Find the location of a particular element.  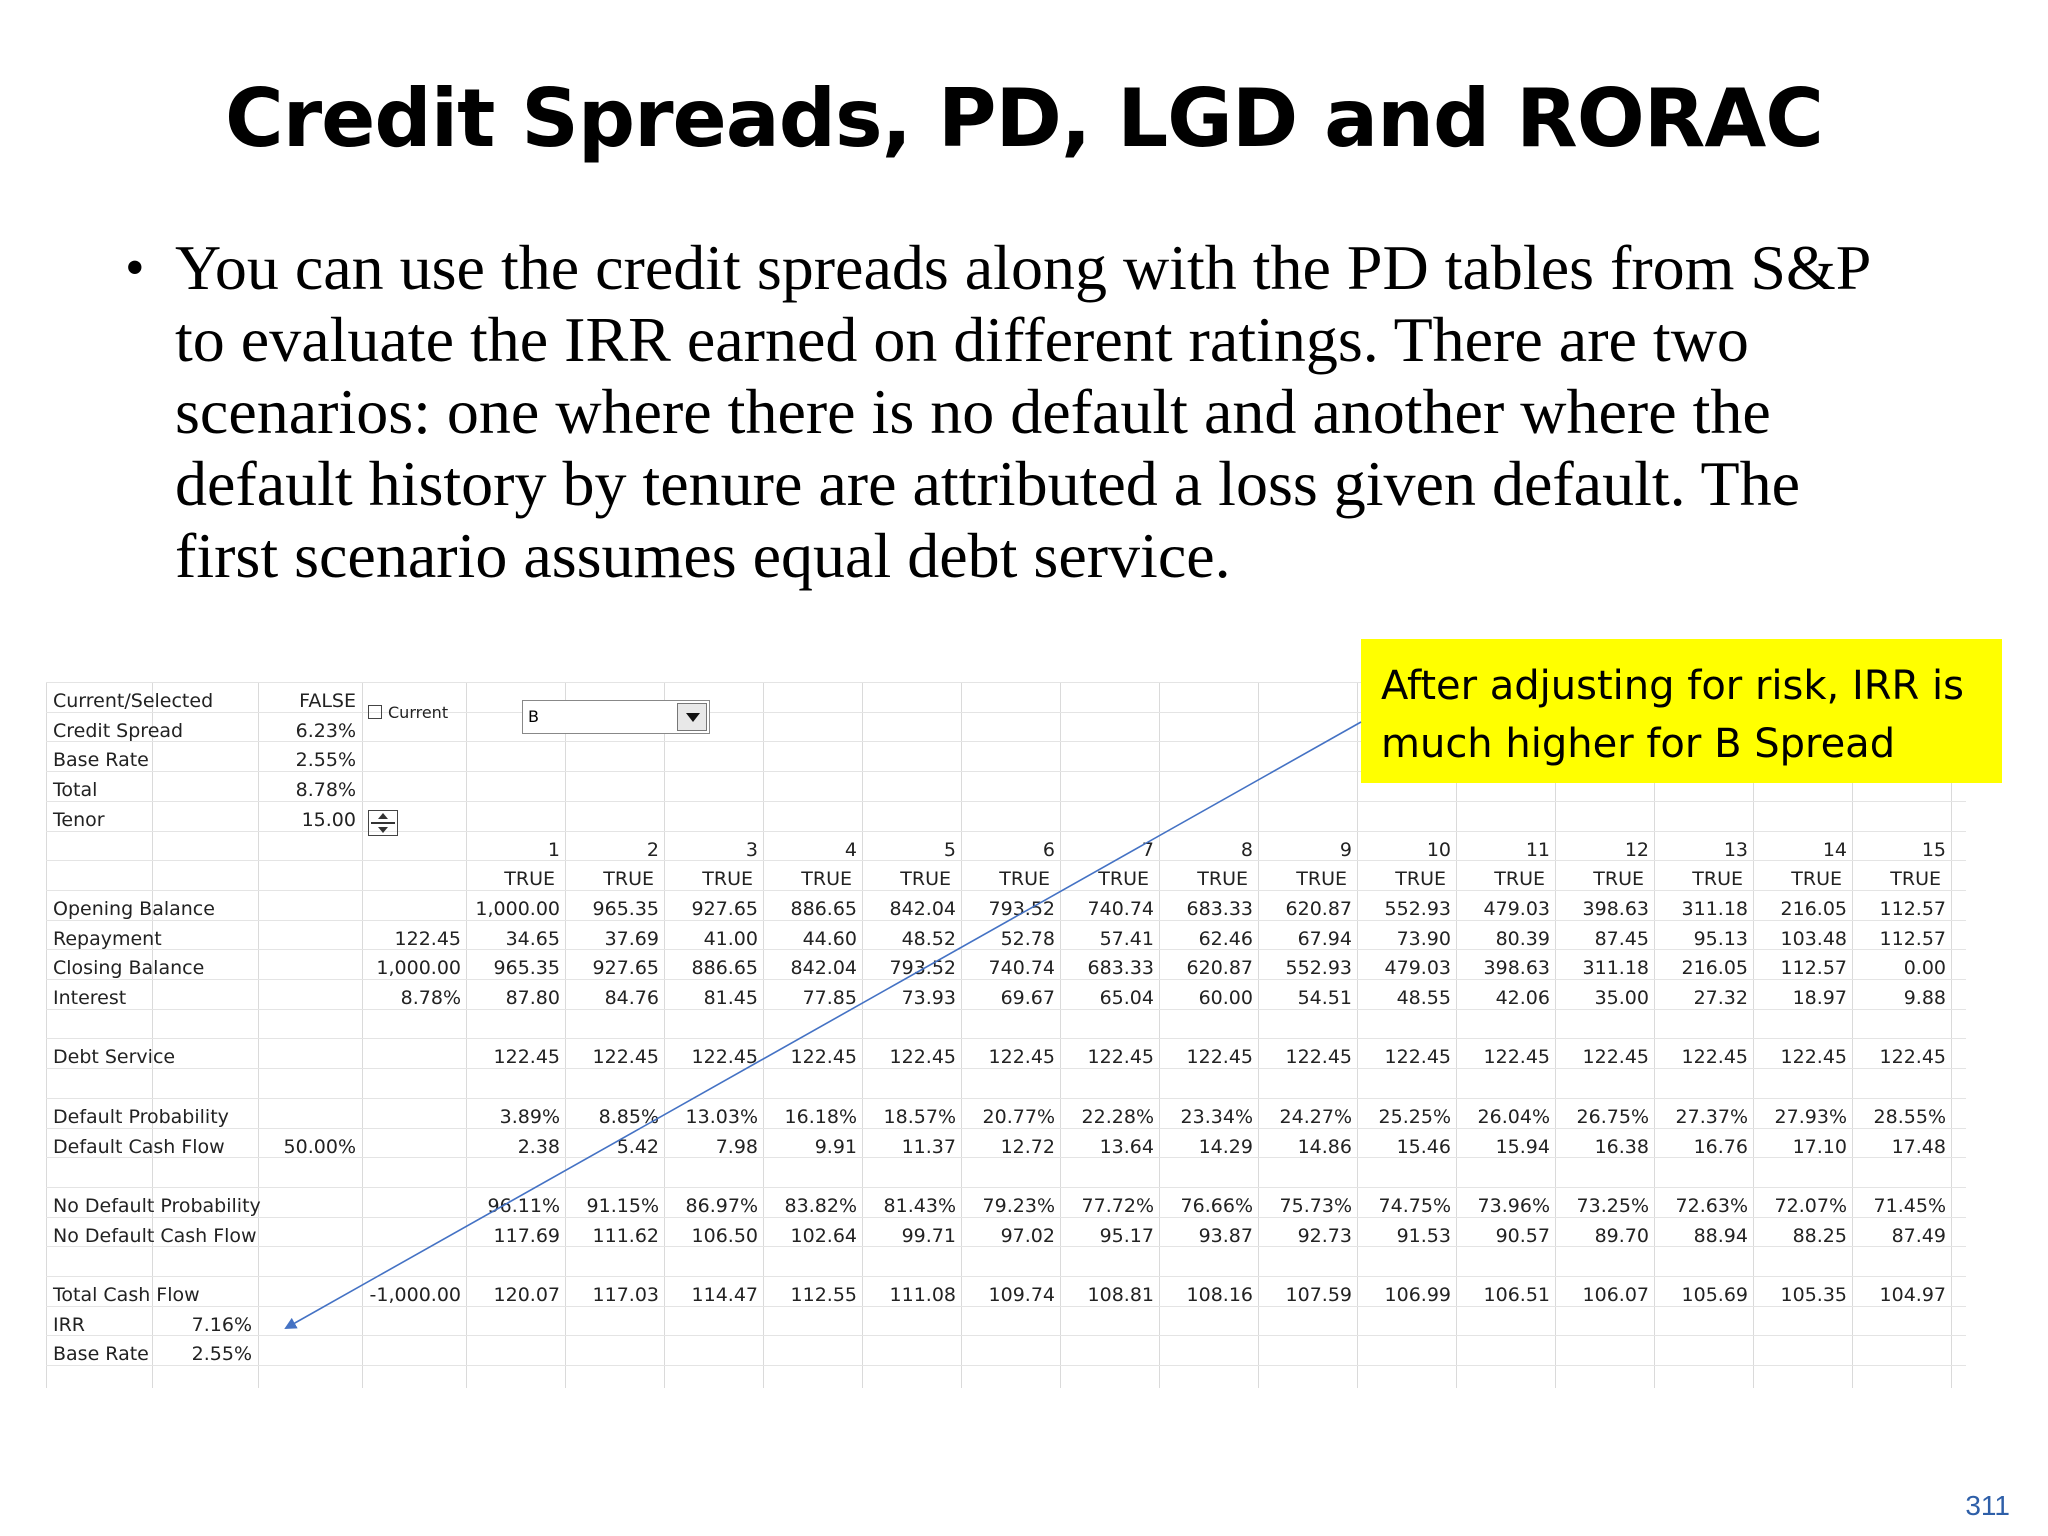

checkbox-label: Current is located at coordinates (418, 712).